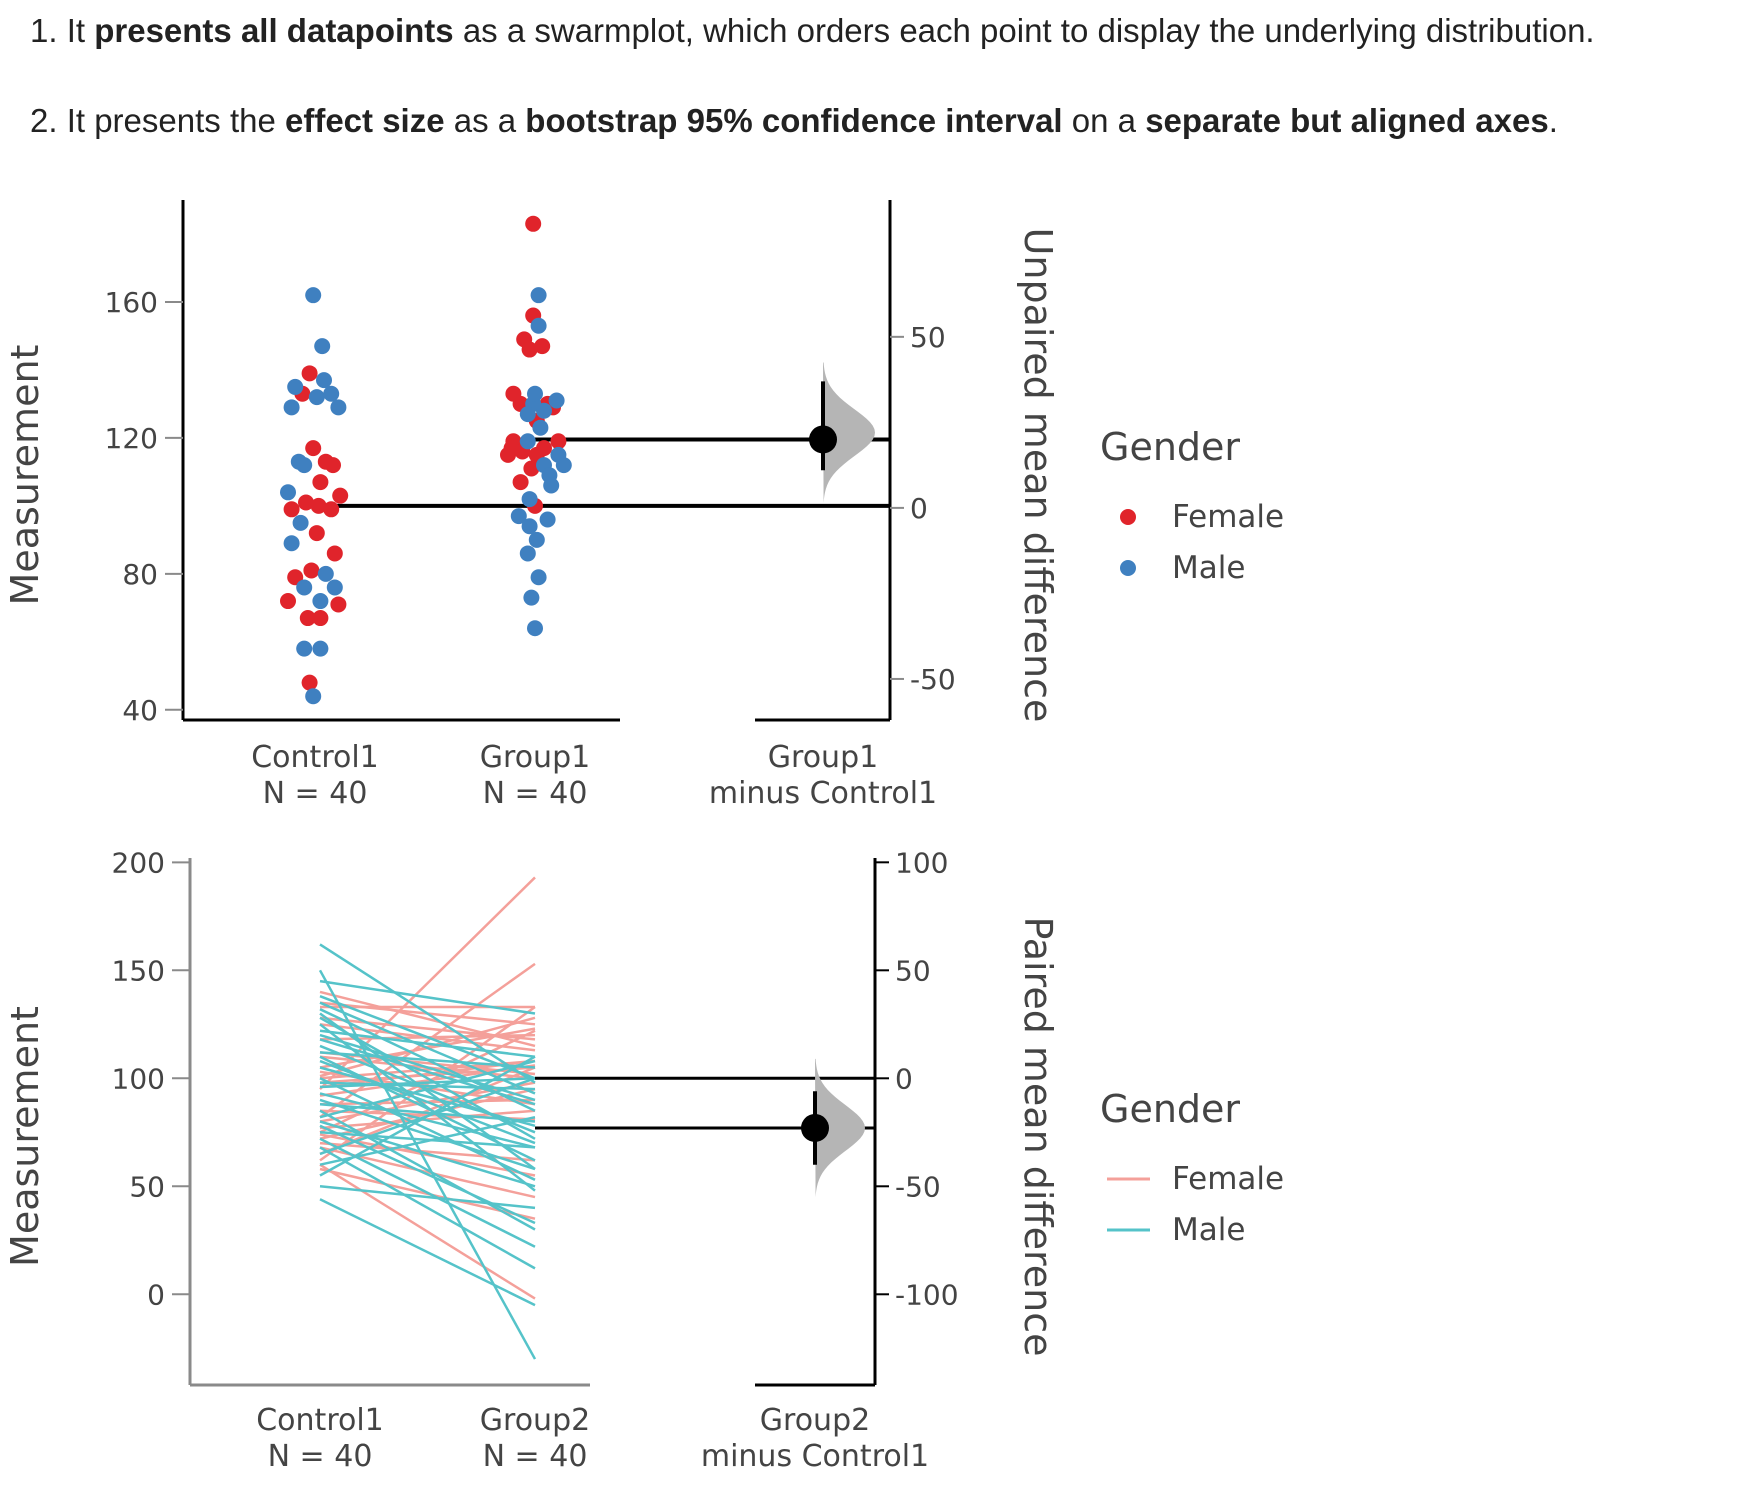  I want to click on legend-label-female: Female, so click(1228, 1179).